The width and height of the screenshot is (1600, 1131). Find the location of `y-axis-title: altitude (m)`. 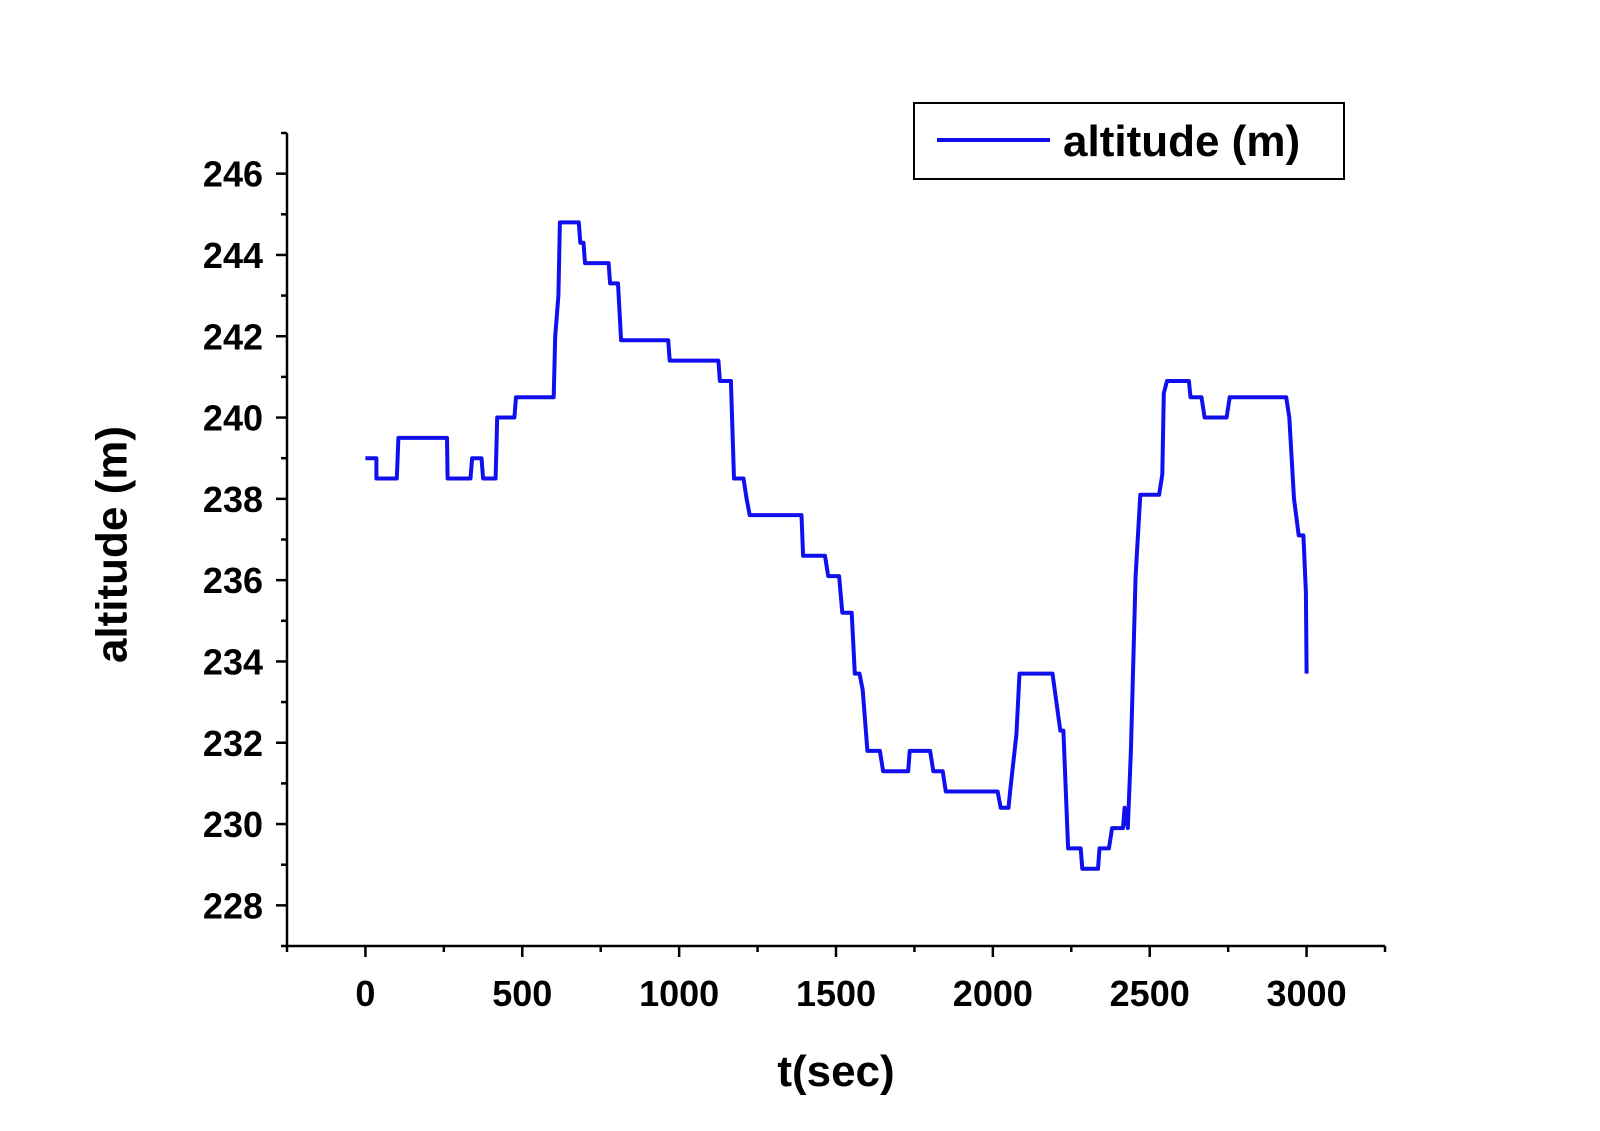

y-axis-title: altitude (m) is located at coordinates (112, 544).